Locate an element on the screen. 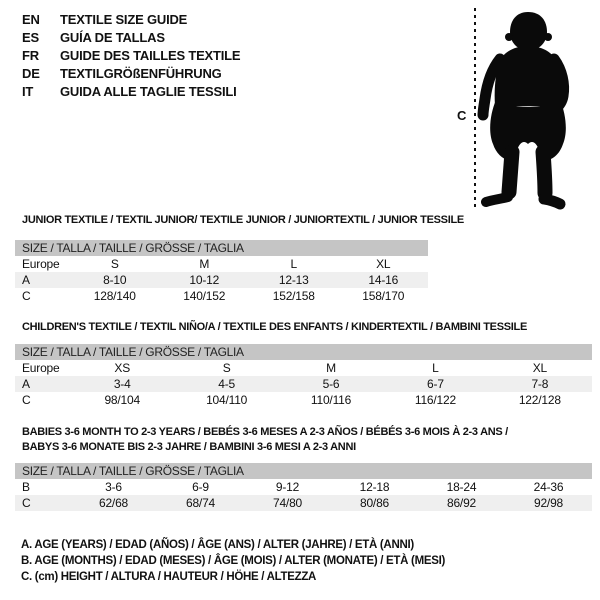  table-row: C 128/140 140/152 152/158 158/170 is located at coordinates (221, 296).